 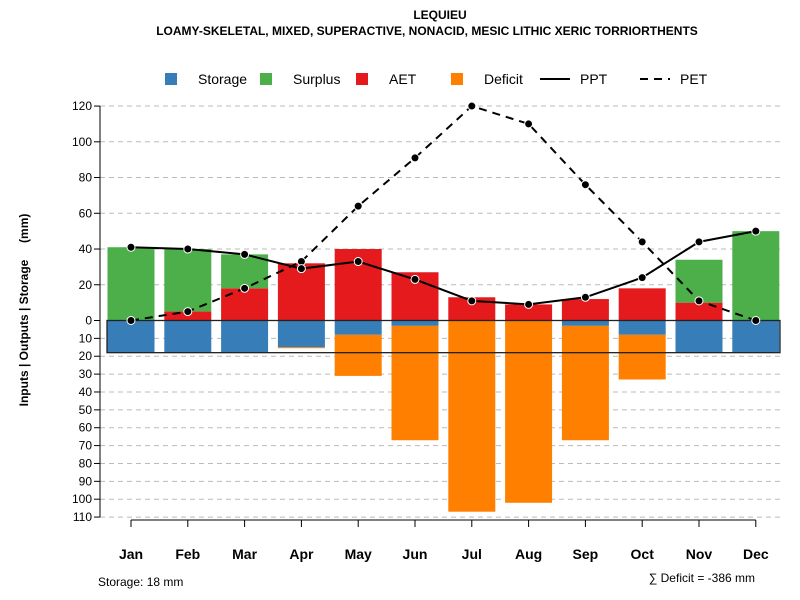 What do you see at coordinates (585, 383) in the screenshot?
I see `deficit-bar-sep` at bounding box center [585, 383].